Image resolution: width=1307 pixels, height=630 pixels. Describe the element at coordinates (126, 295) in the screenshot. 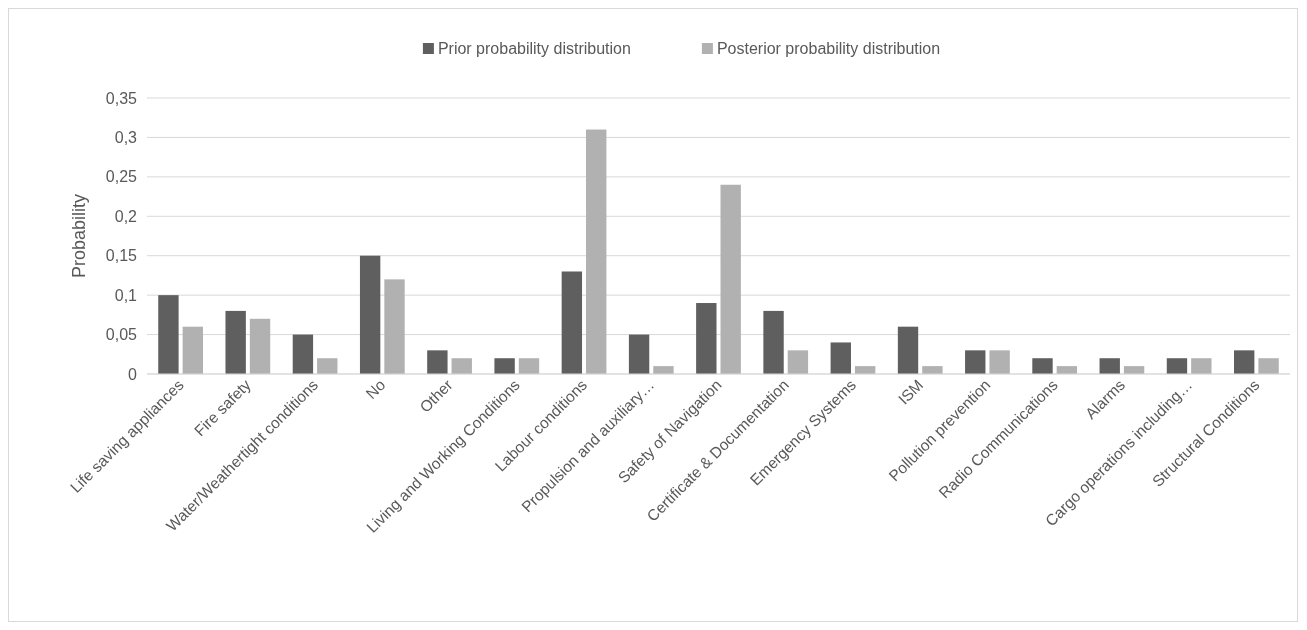

I see `y-tick-label: 0,1` at that location.